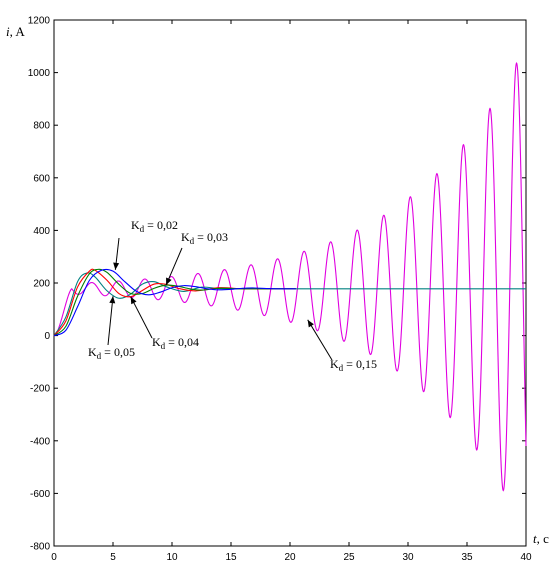 This screenshot has height=578, width=560. I want to click on x-tick-label: 35, so click(467, 557).